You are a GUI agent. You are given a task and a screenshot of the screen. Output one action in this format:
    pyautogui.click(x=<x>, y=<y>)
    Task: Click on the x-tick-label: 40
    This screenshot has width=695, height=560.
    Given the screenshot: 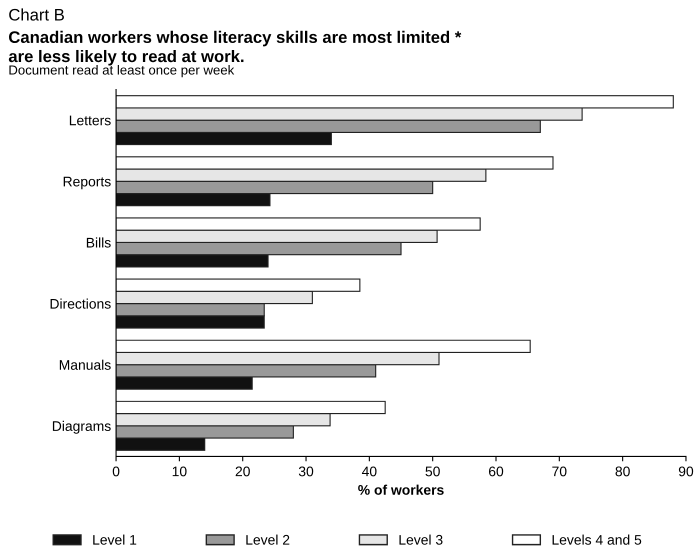 What is the action you would take?
    pyautogui.click(x=369, y=471)
    